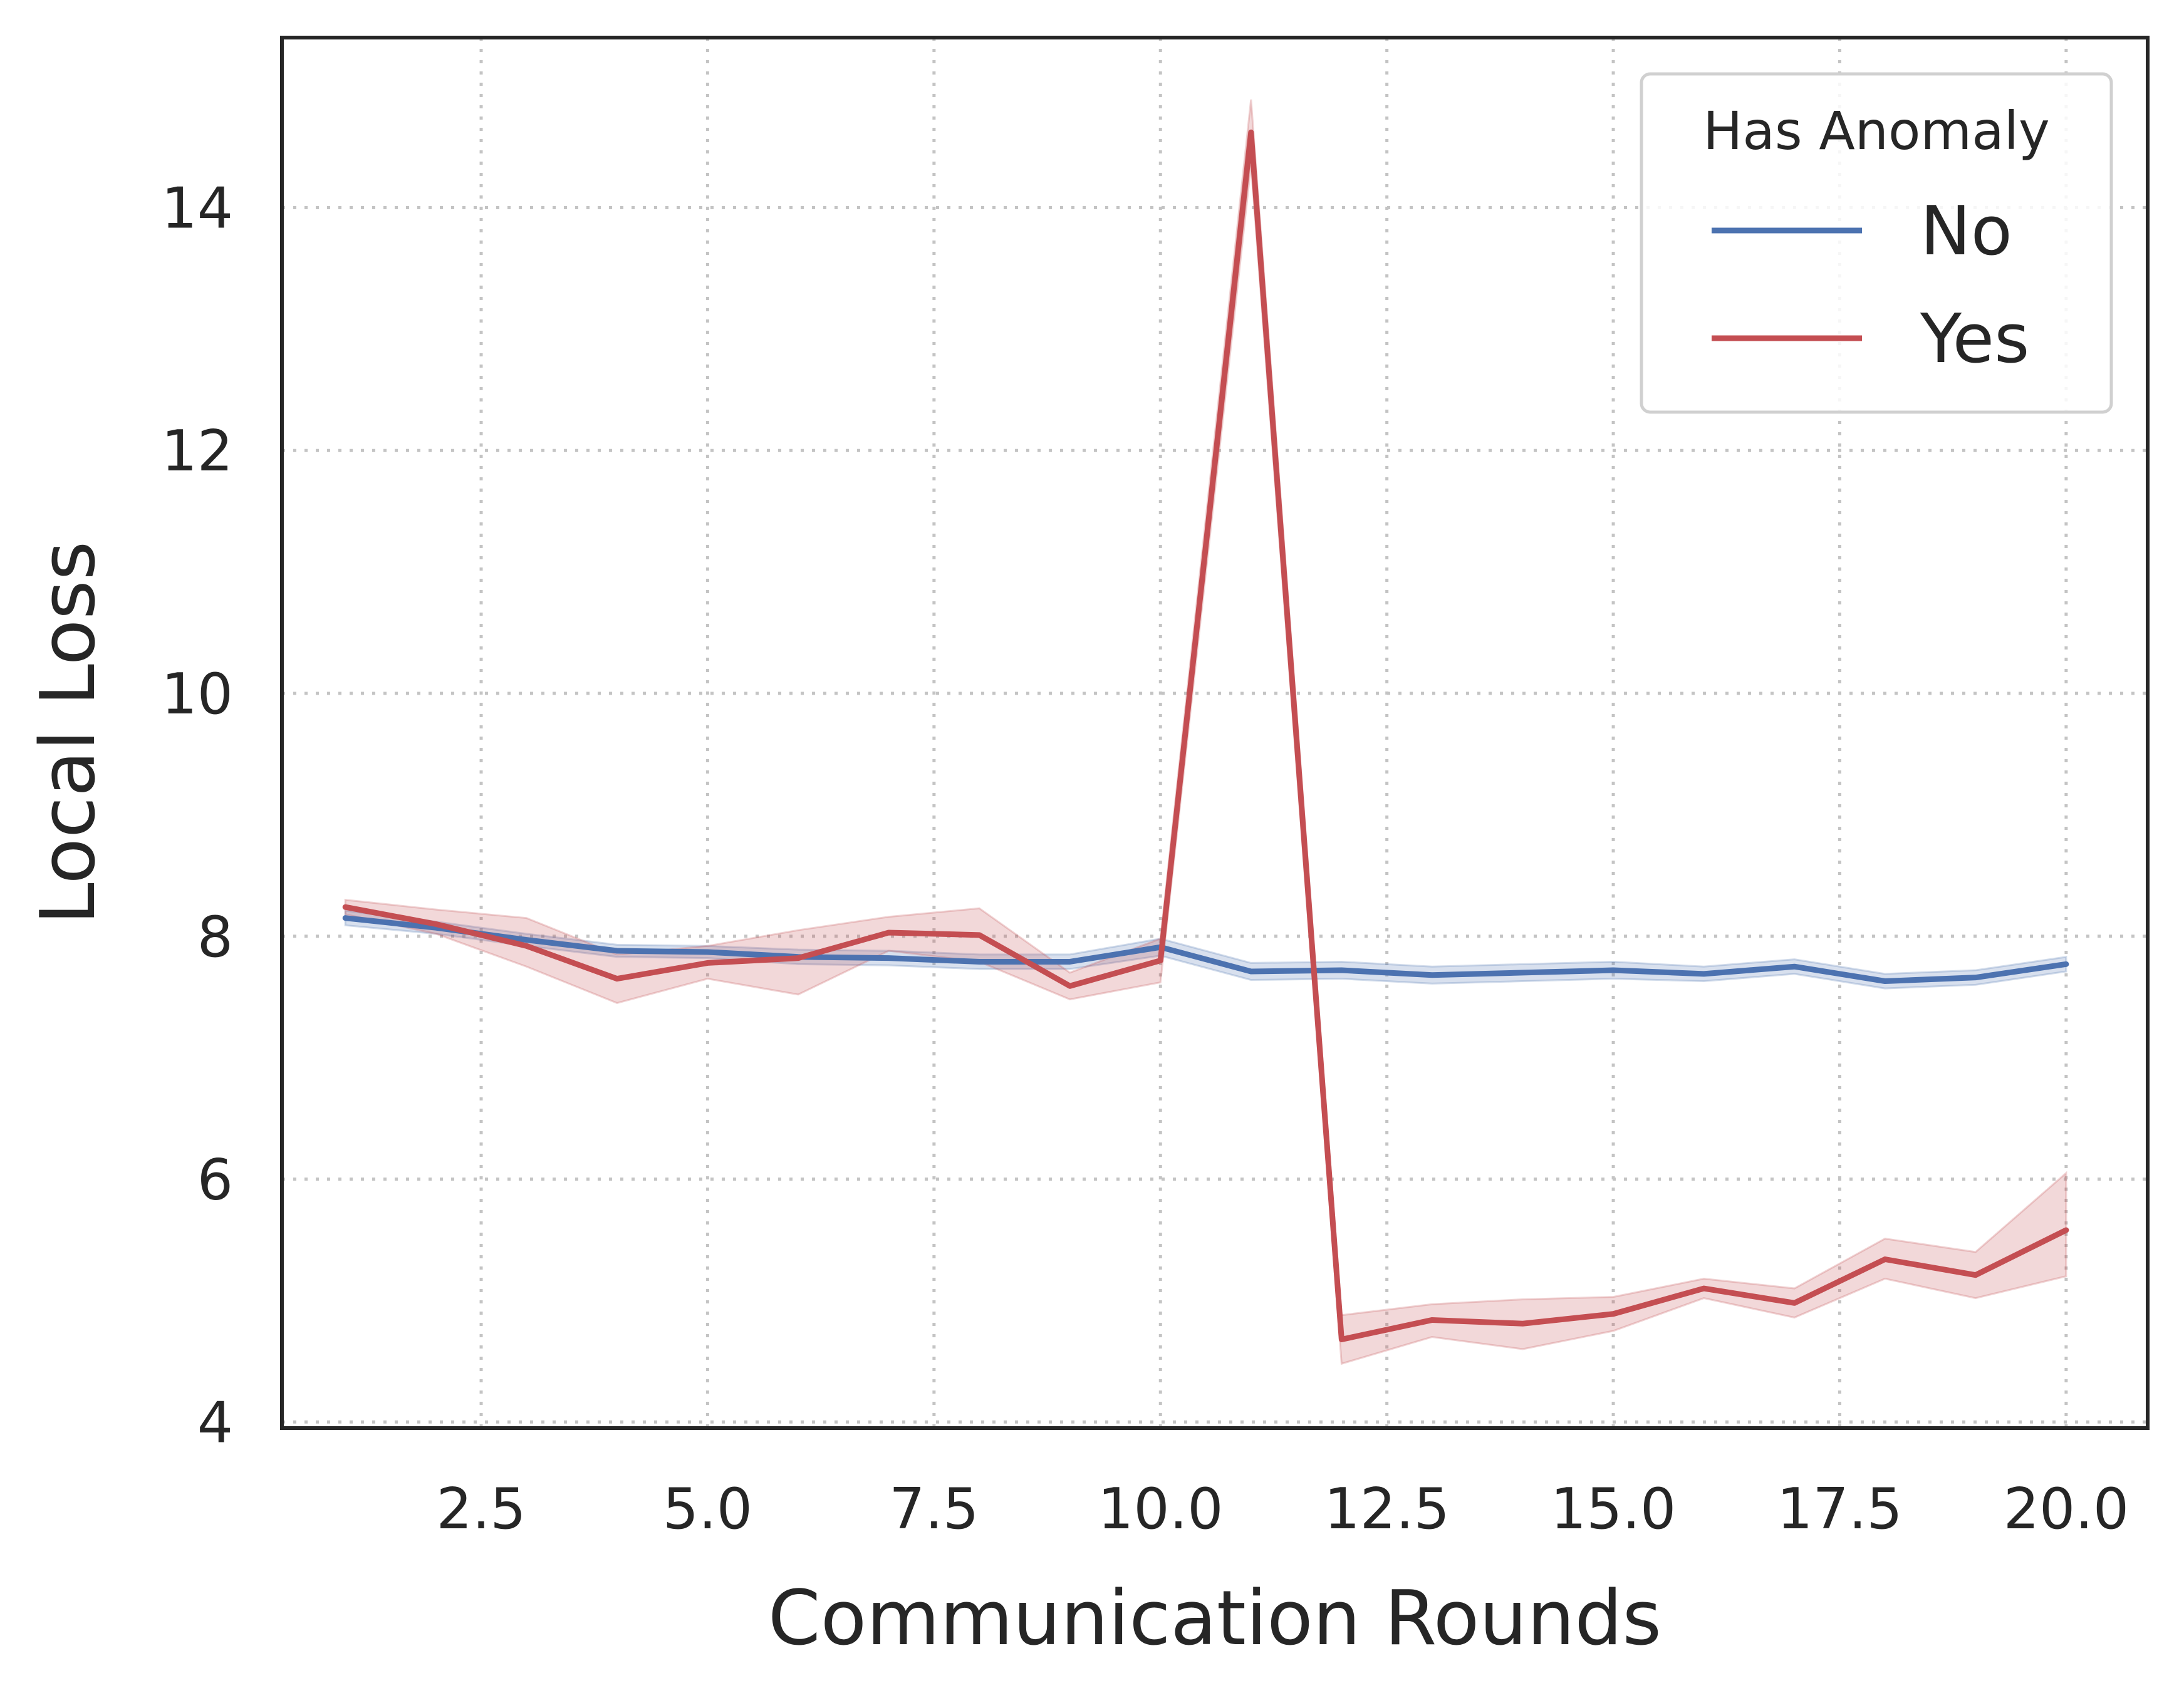 Image resolution: width=2184 pixels, height=1688 pixels. What do you see at coordinates (197, 694) in the screenshot?
I see `y-tick-label: 10` at bounding box center [197, 694].